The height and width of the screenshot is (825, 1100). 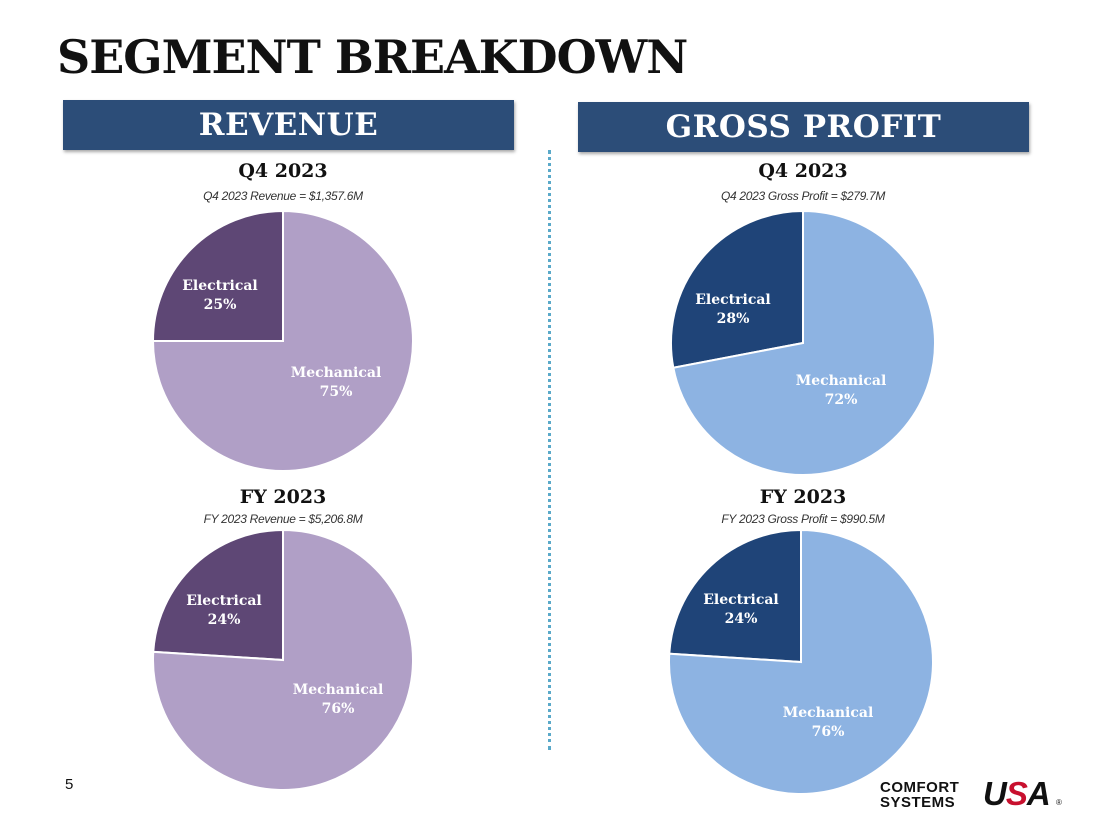 I want to click on logo-line-2: SYSTEMS, so click(x=918, y=802).